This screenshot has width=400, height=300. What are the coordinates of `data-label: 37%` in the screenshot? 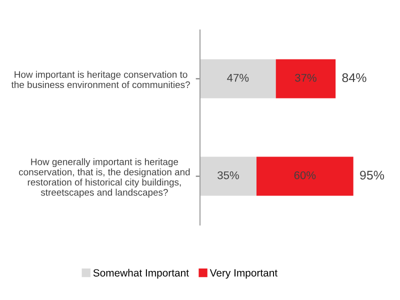 It's located at (305, 78).